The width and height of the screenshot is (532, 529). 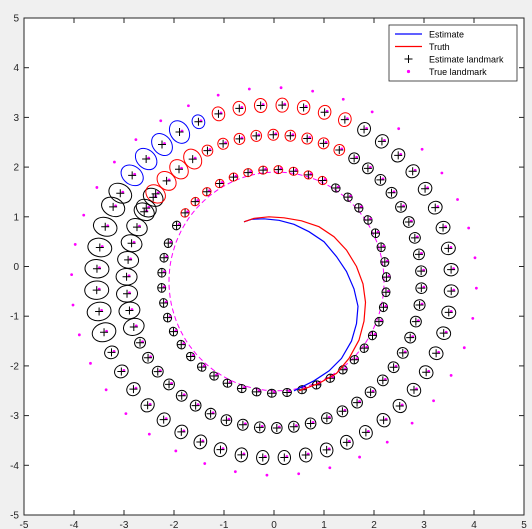 What do you see at coordinates (174, 524) in the screenshot?
I see `x-tick-label: -2` at bounding box center [174, 524].